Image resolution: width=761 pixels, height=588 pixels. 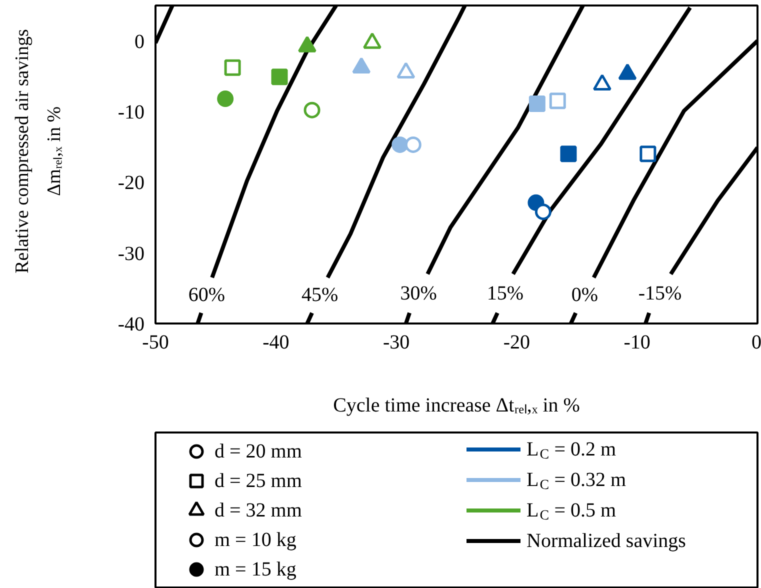 What do you see at coordinates (258, 511) in the screenshot?
I see `legend-label: d = 32 mm` at bounding box center [258, 511].